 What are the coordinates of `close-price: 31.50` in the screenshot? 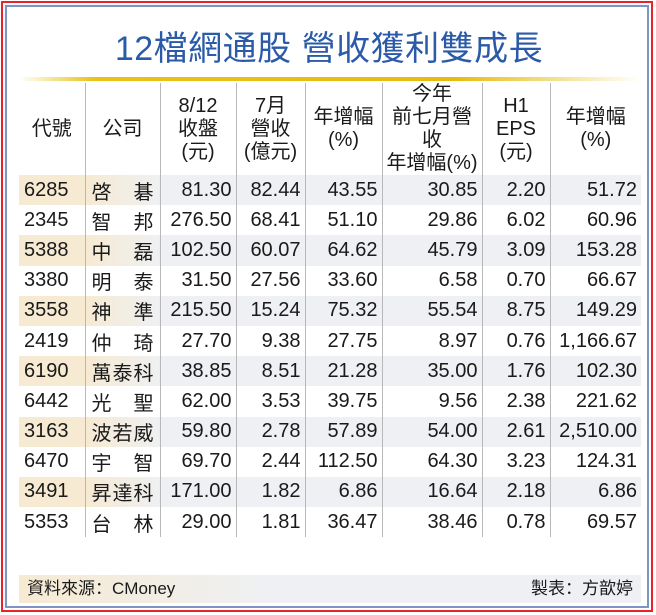 It's located at (197, 280).